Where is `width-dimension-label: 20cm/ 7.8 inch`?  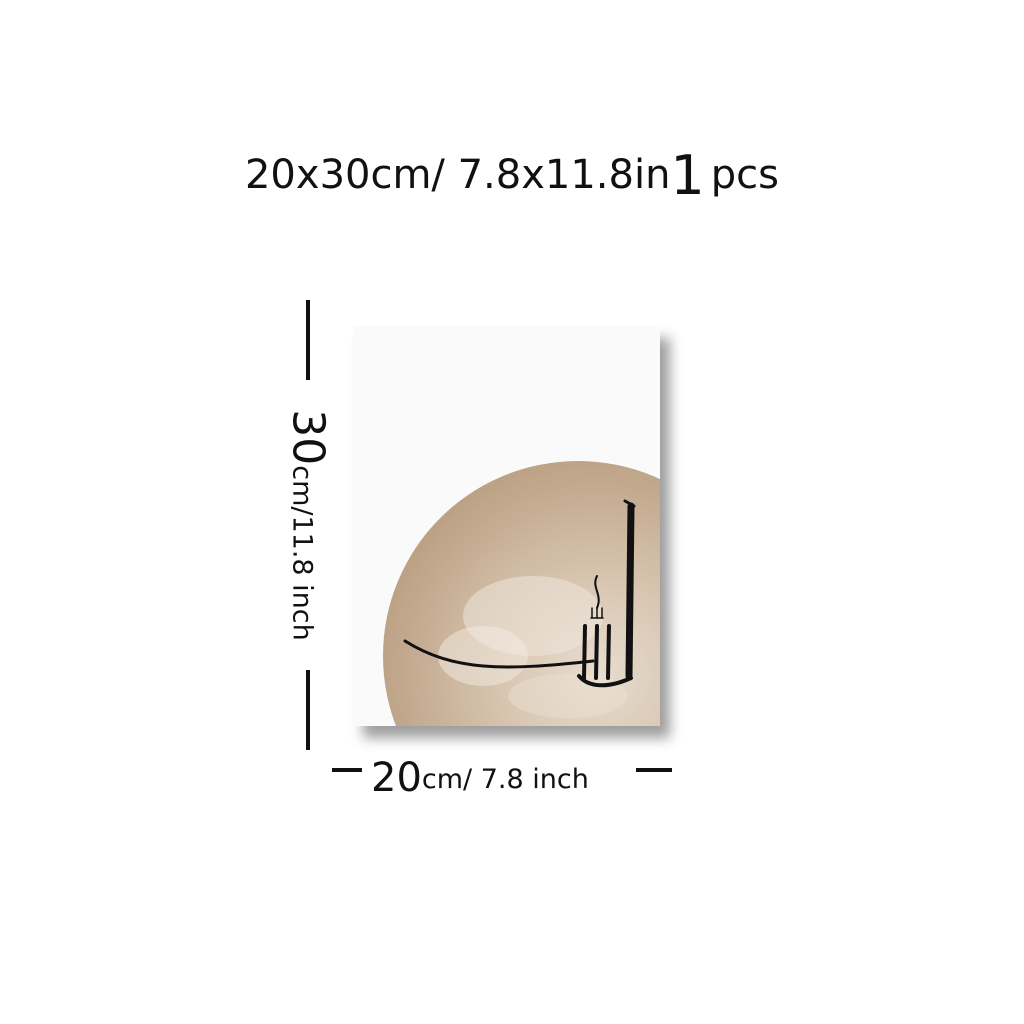 width-dimension-label: 20cm/ 7.8 inch is located at coordinates (480, 776).